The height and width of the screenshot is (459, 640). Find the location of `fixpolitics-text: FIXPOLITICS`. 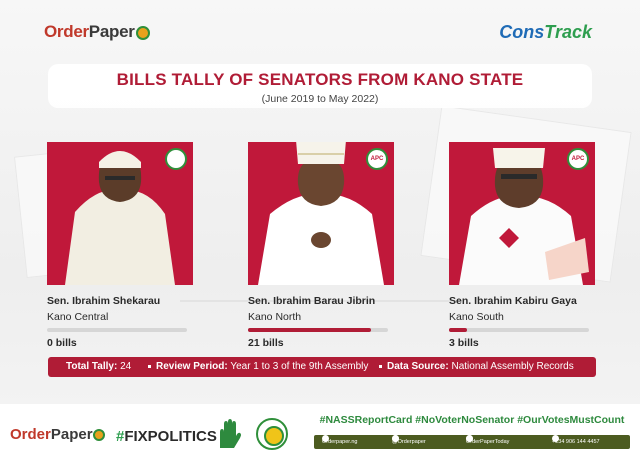

fixpolitics-text: FIXPOLITICS is located at coordinates (170, 436).